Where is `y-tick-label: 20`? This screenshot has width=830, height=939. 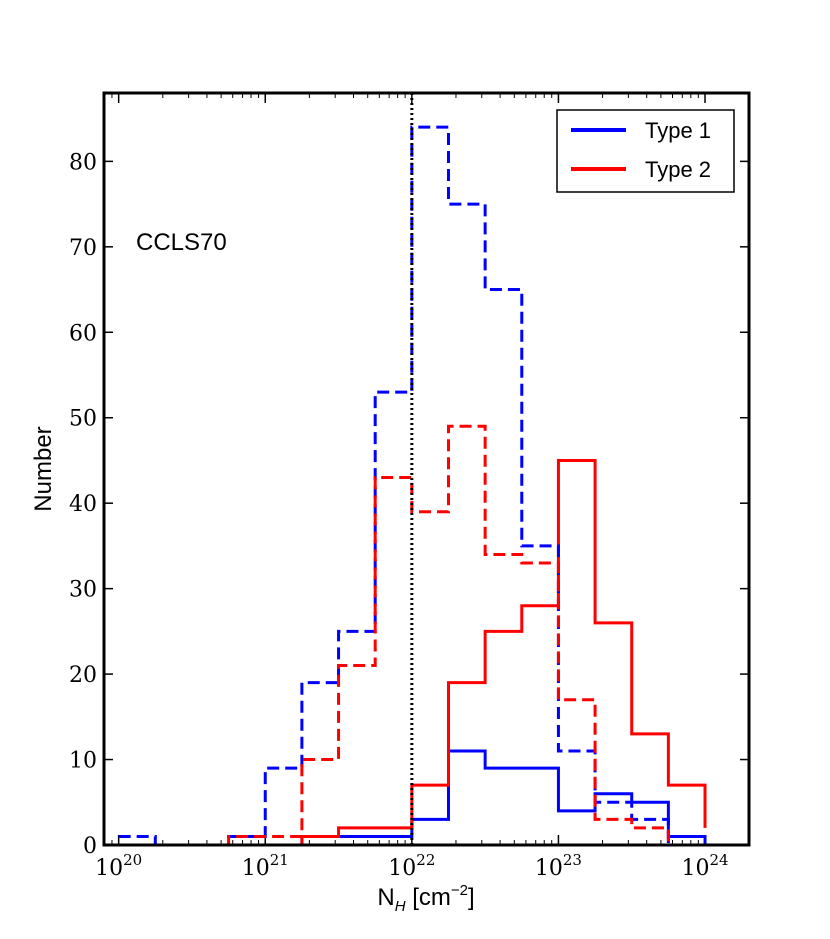 y-tick-label: 20 is located at coordinates (83, 675).